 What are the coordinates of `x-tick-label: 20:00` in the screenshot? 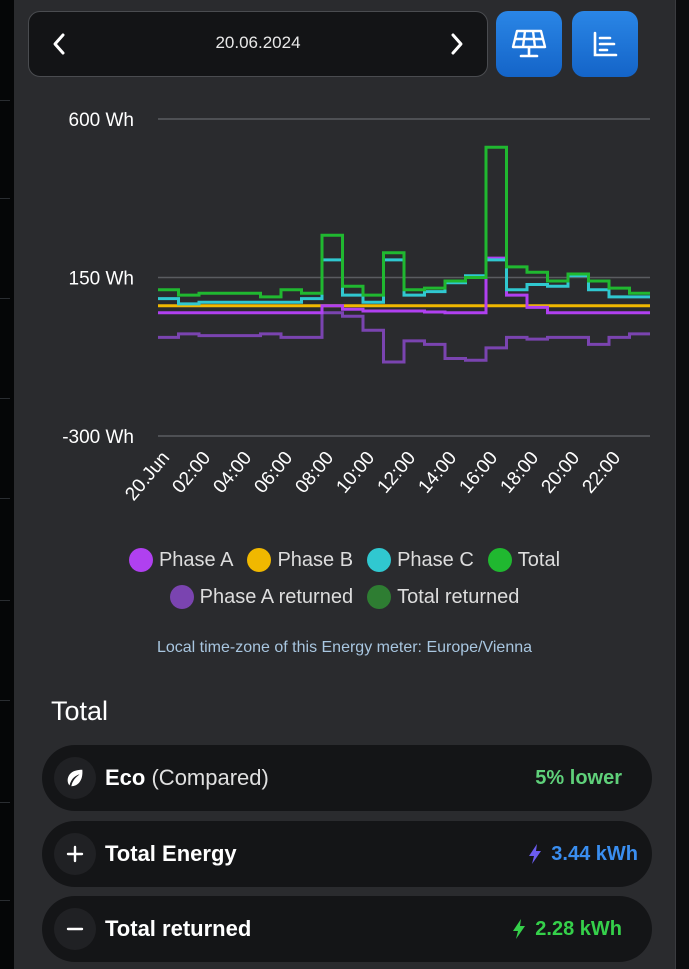 It's located at (560, 473).